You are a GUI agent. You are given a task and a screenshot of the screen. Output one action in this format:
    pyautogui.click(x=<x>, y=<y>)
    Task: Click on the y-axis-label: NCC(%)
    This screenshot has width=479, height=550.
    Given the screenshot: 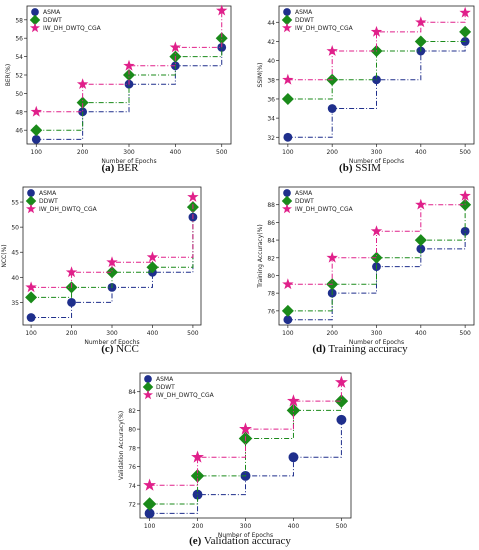 What is the action you would take?
    pyautogui.click(x=4, y=255)
    